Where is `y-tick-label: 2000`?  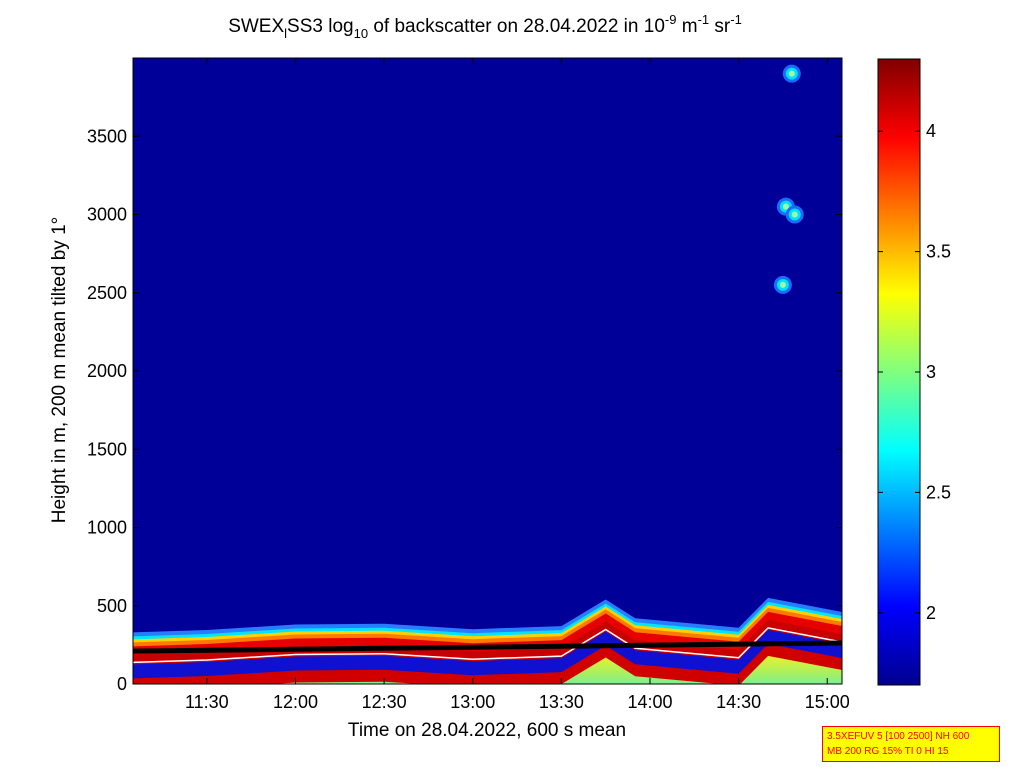 y-tick-label: 2000 is located at coordinates (107, 371).